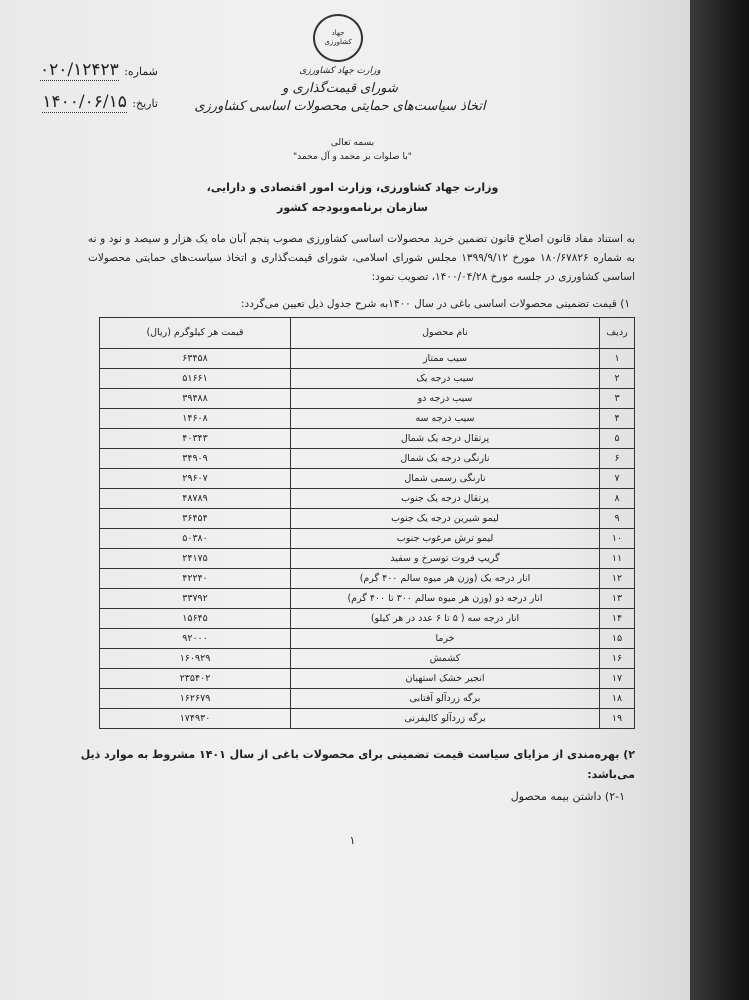 This screenshot has width=749, height=1000. Describe the element at coordinates (617, 538) in the screenshot. I see `cell-row-number: ۱۰` at that location.